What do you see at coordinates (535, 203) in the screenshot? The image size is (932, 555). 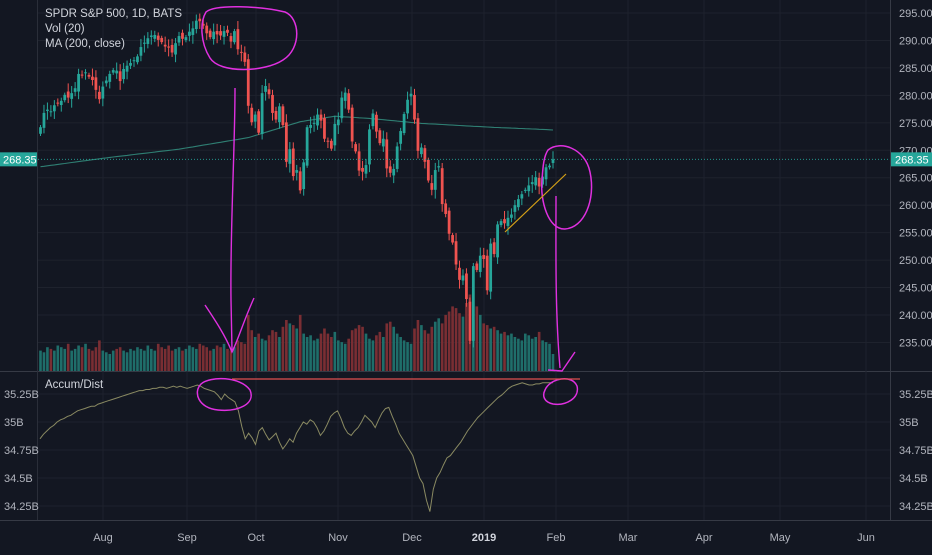 I see `annotation-trendline` at bounding box center [535, 203].